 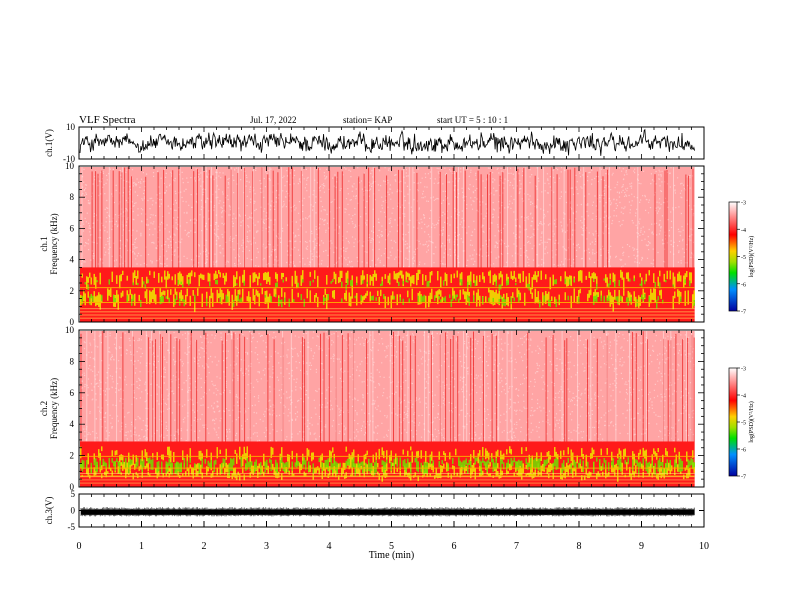 What do you see at coordinates (72, 197) in the screenshot?
I see `ch1-spectrogram-ytick-label: 8` at bounding box center [72, 197].